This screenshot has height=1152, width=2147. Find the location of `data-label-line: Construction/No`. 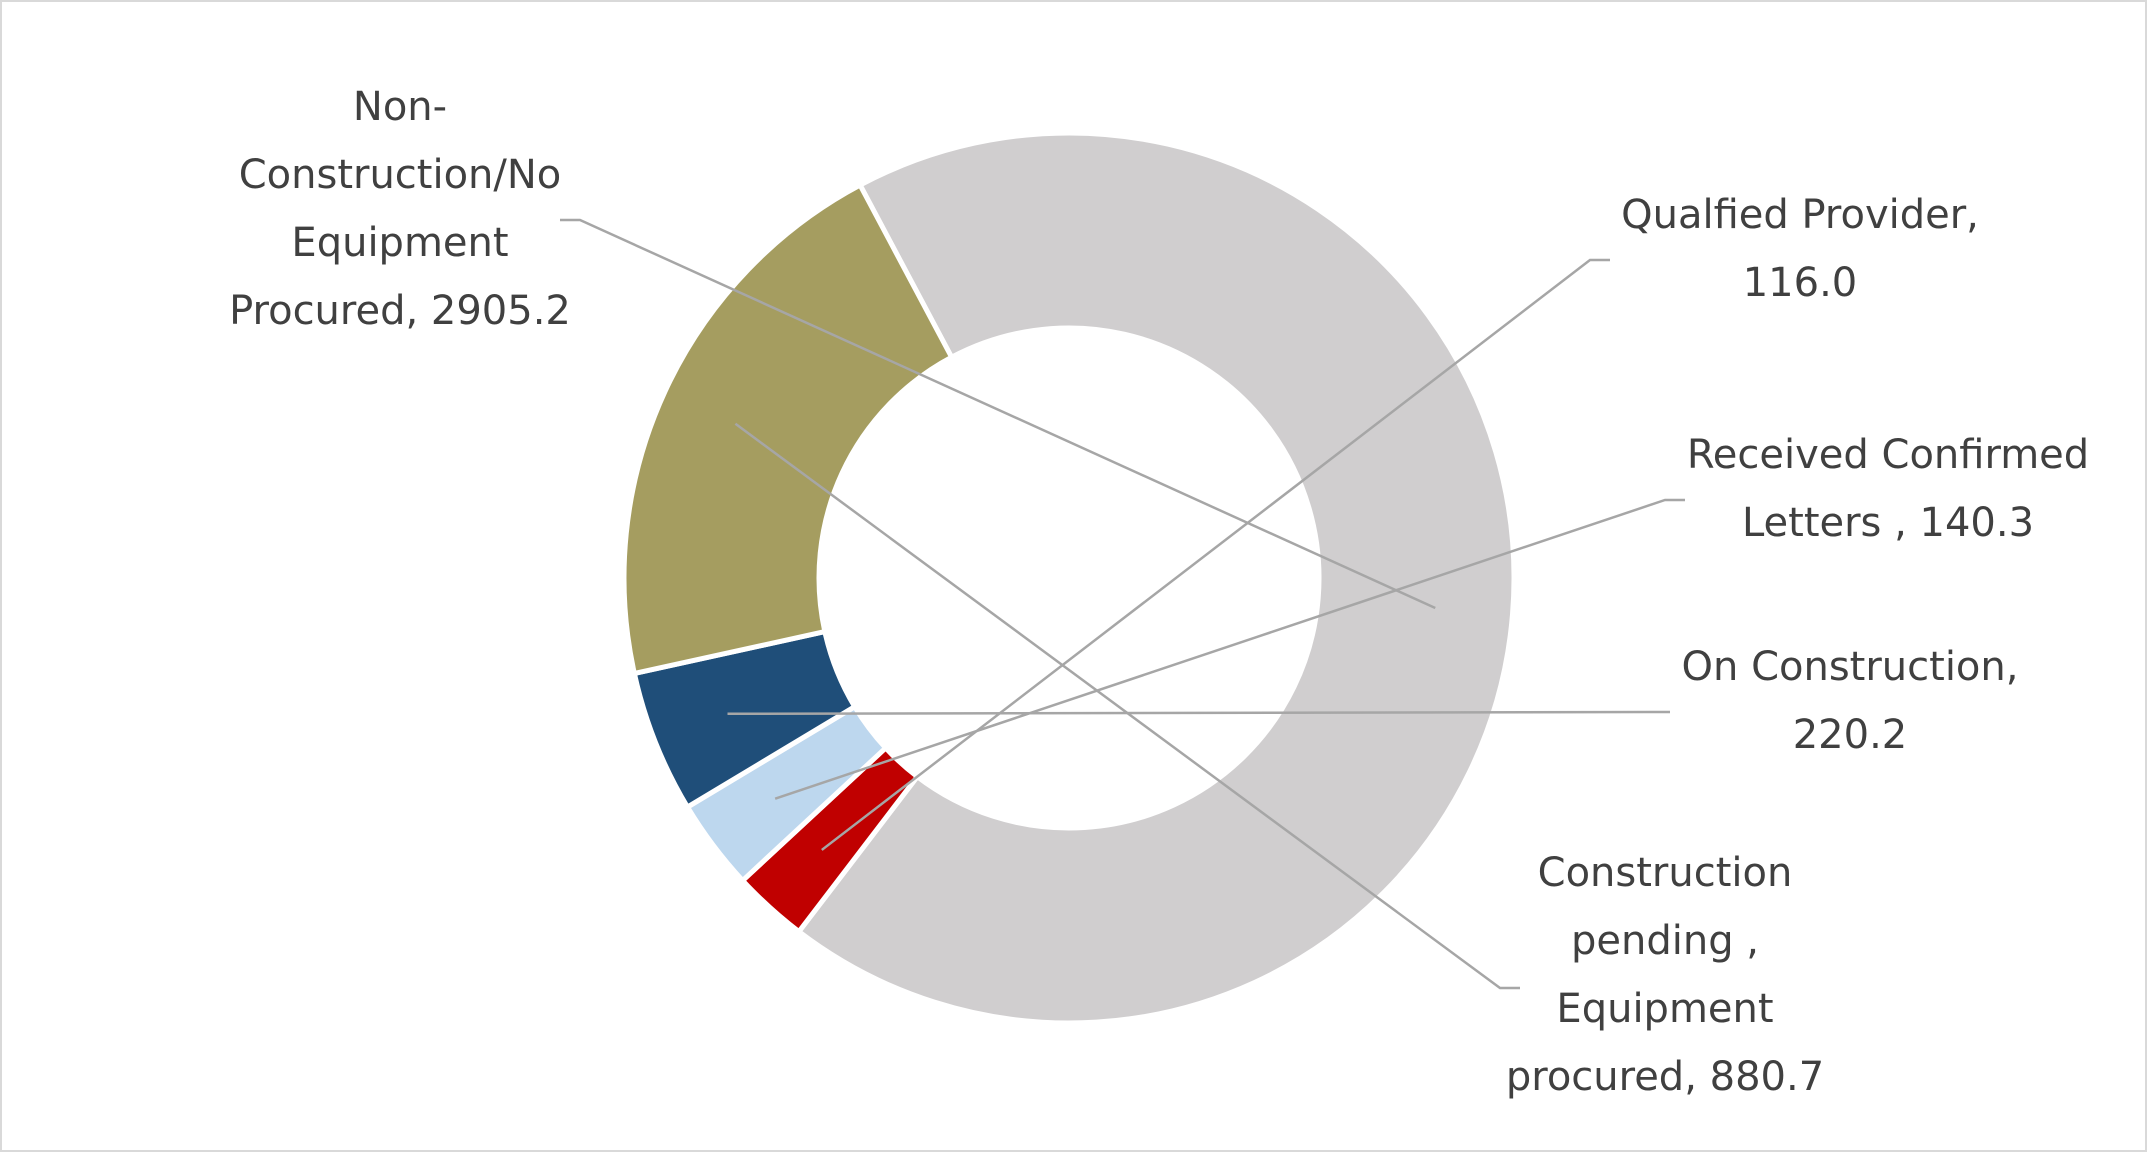

data-label-line: Construction/No is located at coordinates (400, 175).